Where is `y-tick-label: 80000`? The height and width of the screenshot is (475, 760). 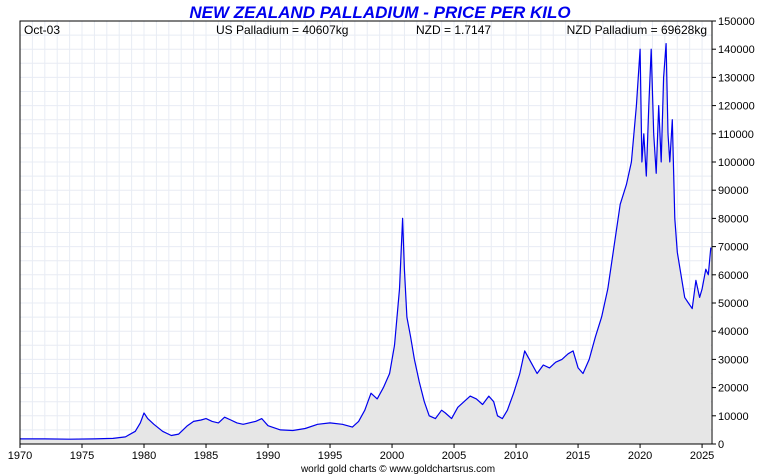
y-tick-label: 80000 is located at coordinates (733, 219).